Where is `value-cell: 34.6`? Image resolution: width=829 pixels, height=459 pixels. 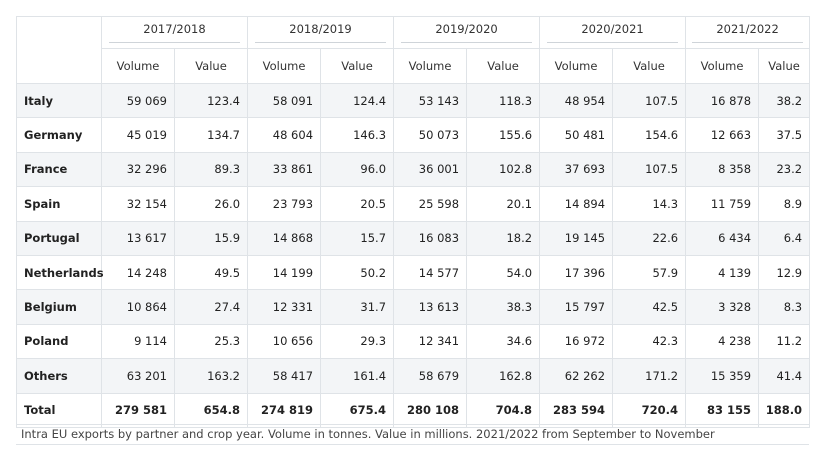
value-cell: 34.6 is located at coordinates (503, 341).